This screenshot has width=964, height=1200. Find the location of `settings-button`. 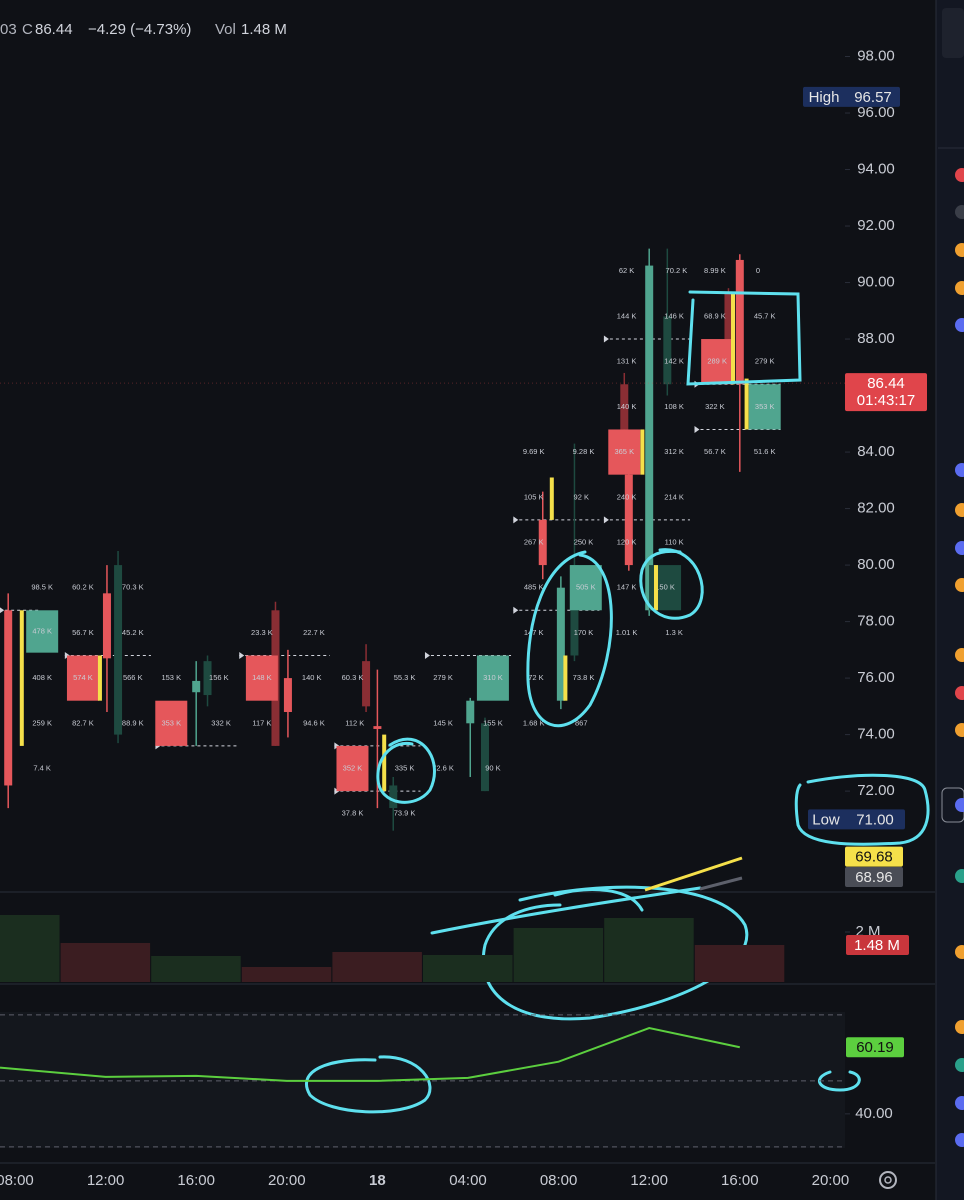

settings-button is located at coordinates (888, 1180).